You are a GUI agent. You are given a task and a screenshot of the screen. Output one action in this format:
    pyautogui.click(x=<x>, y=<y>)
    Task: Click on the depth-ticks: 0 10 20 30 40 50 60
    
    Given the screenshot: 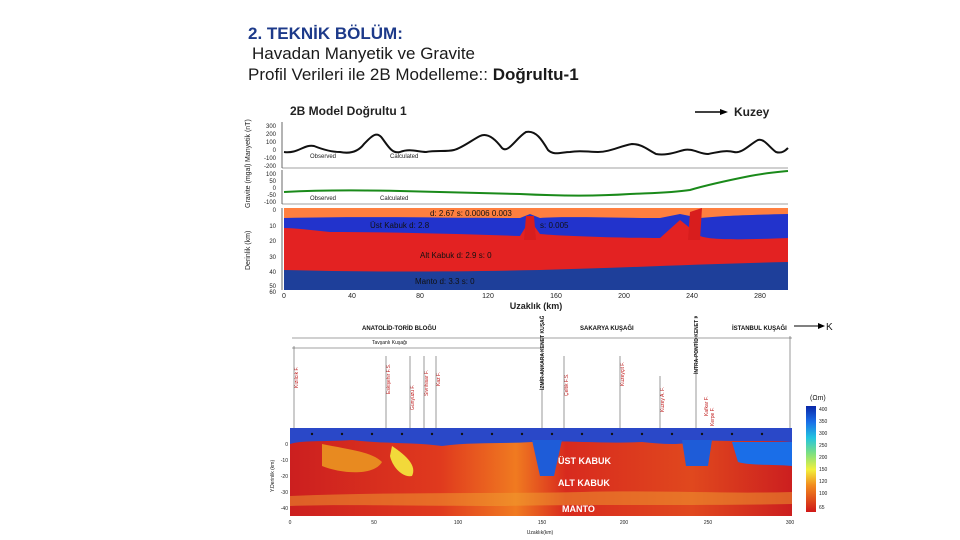 What is the action you would take?
    pyautogui.click(x=272, y=252)
    